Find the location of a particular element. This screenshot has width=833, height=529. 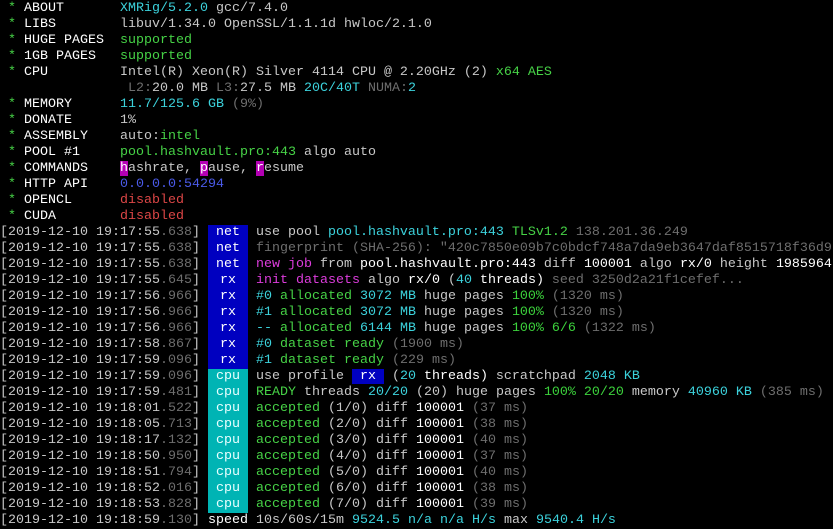

header-value: 20.0 MB is located at coordinates (184, 88).